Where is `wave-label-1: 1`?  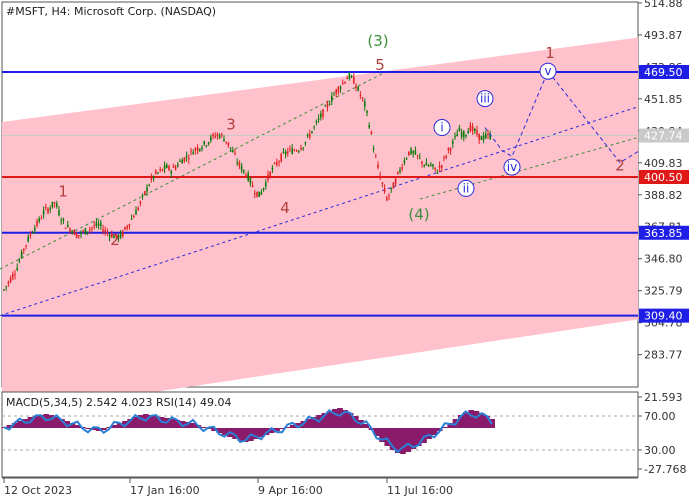 wave-label-1: 1 is located at coordinates (550, 53).